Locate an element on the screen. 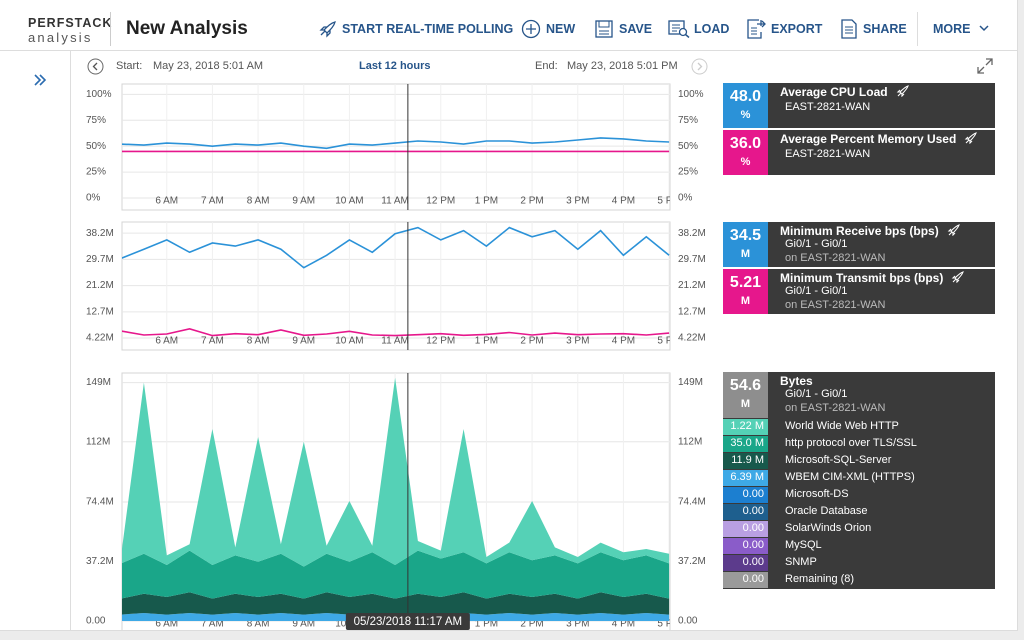 Image resolution: width=1024 pixels, height=640 pixels. y2-tick-label: 0.00 is located at coordinates (688, 621).